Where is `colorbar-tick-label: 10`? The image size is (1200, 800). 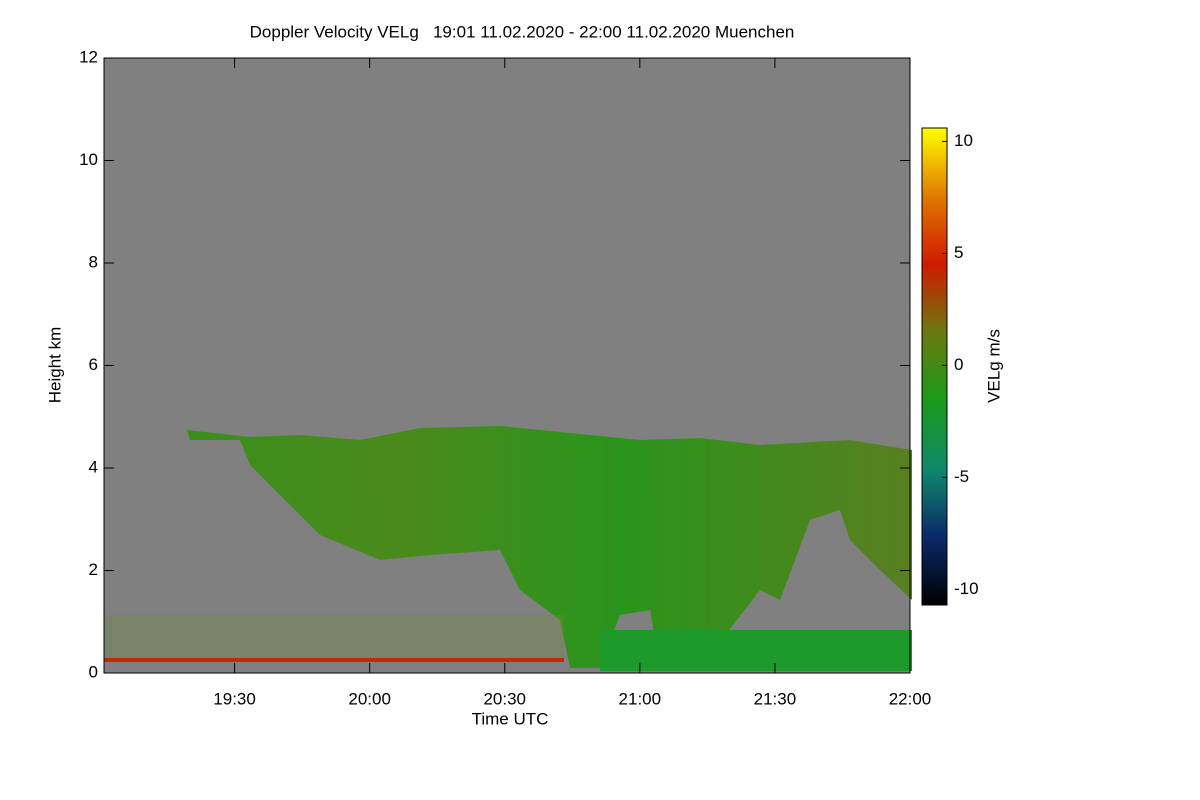 colorbar-tick-label: 10 is located at coordinates (963, 140).